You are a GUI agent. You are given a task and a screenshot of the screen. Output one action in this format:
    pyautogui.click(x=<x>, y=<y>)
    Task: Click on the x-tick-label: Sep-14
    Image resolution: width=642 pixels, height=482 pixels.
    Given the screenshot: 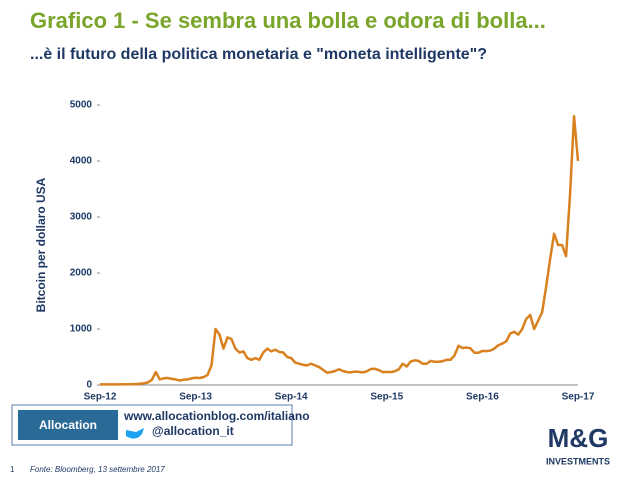 What is the action you would take?
    pyautogui.click(x=291, y=397)
    